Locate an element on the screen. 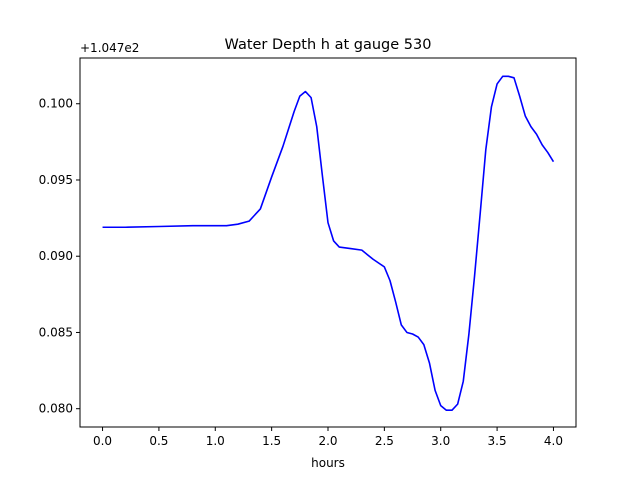 The width and height of the screenshot is (640, 484). x-tick-label: 3.0 is located at coordinates (440, 441).